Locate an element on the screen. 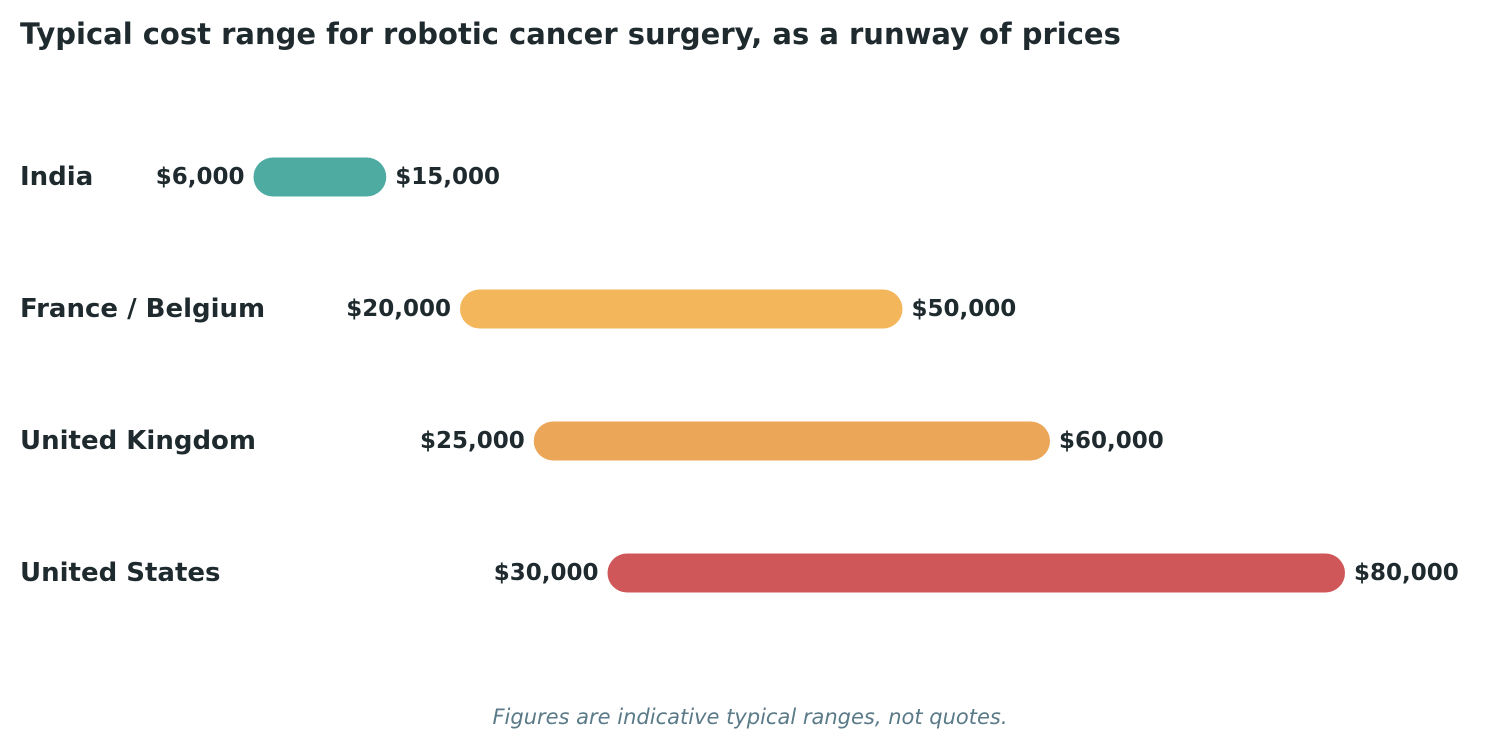 The width and height of the screenshot is (1500, 749). low-value-label: $6,000 is located at coordinates (200, 177).